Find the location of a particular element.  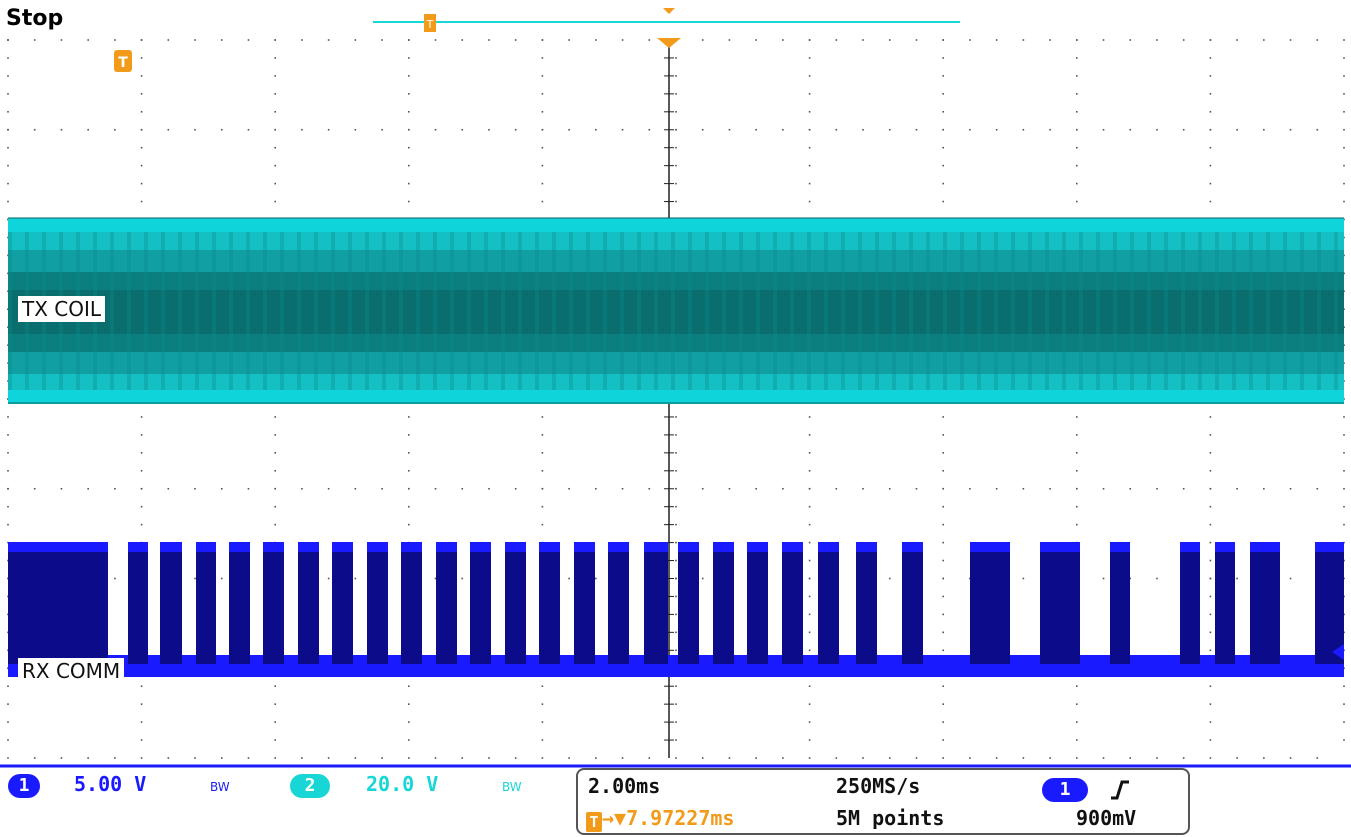

trigger-source-badge: 1 is located at coordinates (1065, 790).